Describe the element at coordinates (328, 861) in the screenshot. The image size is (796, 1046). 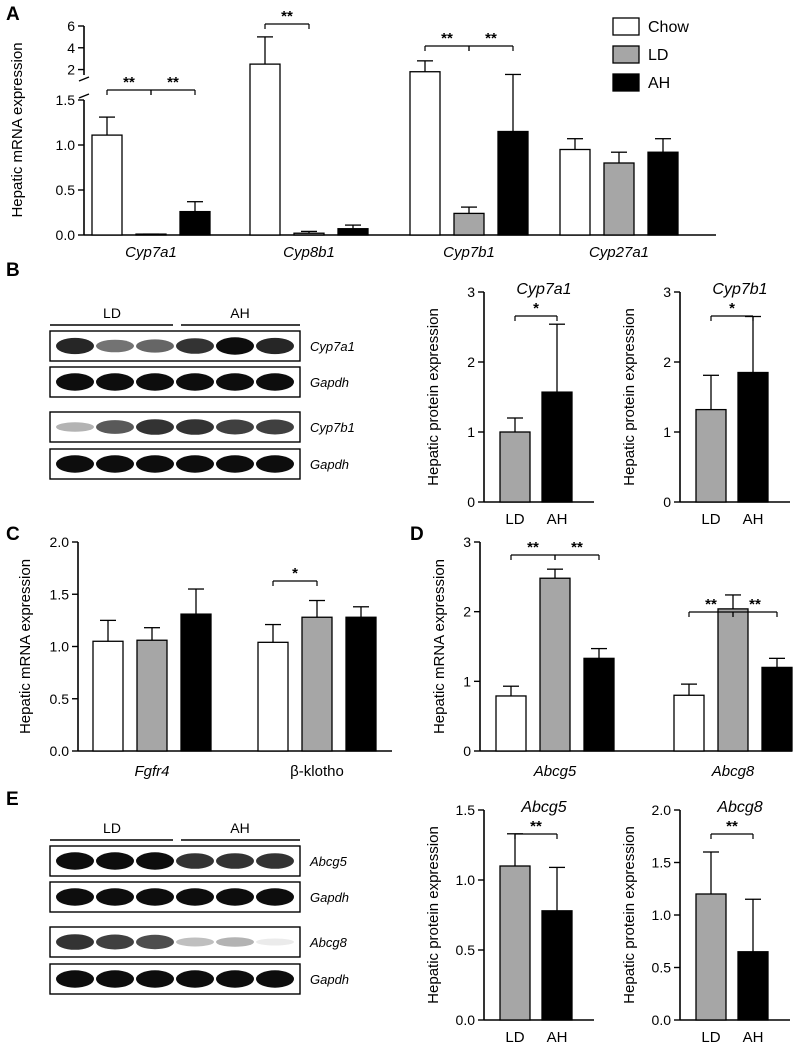
I see `panel-e-blot-strip-label: Abcg5` at that location.